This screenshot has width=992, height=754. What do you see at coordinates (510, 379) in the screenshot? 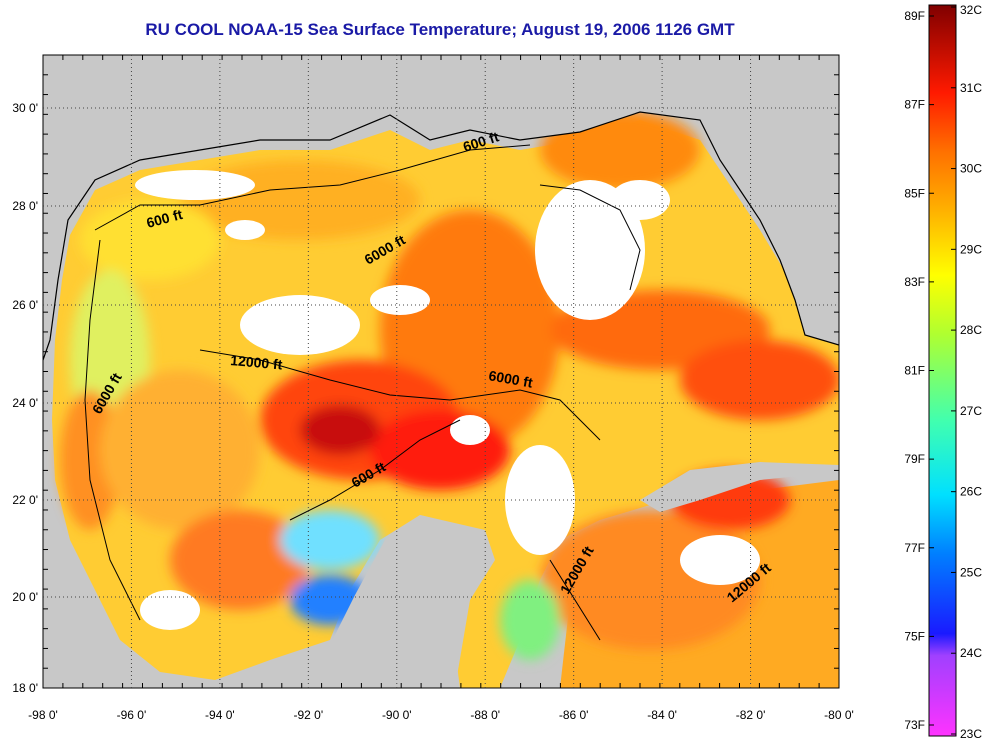
I see `contour-label: 6000 ft` at bounding box center [510, 379].